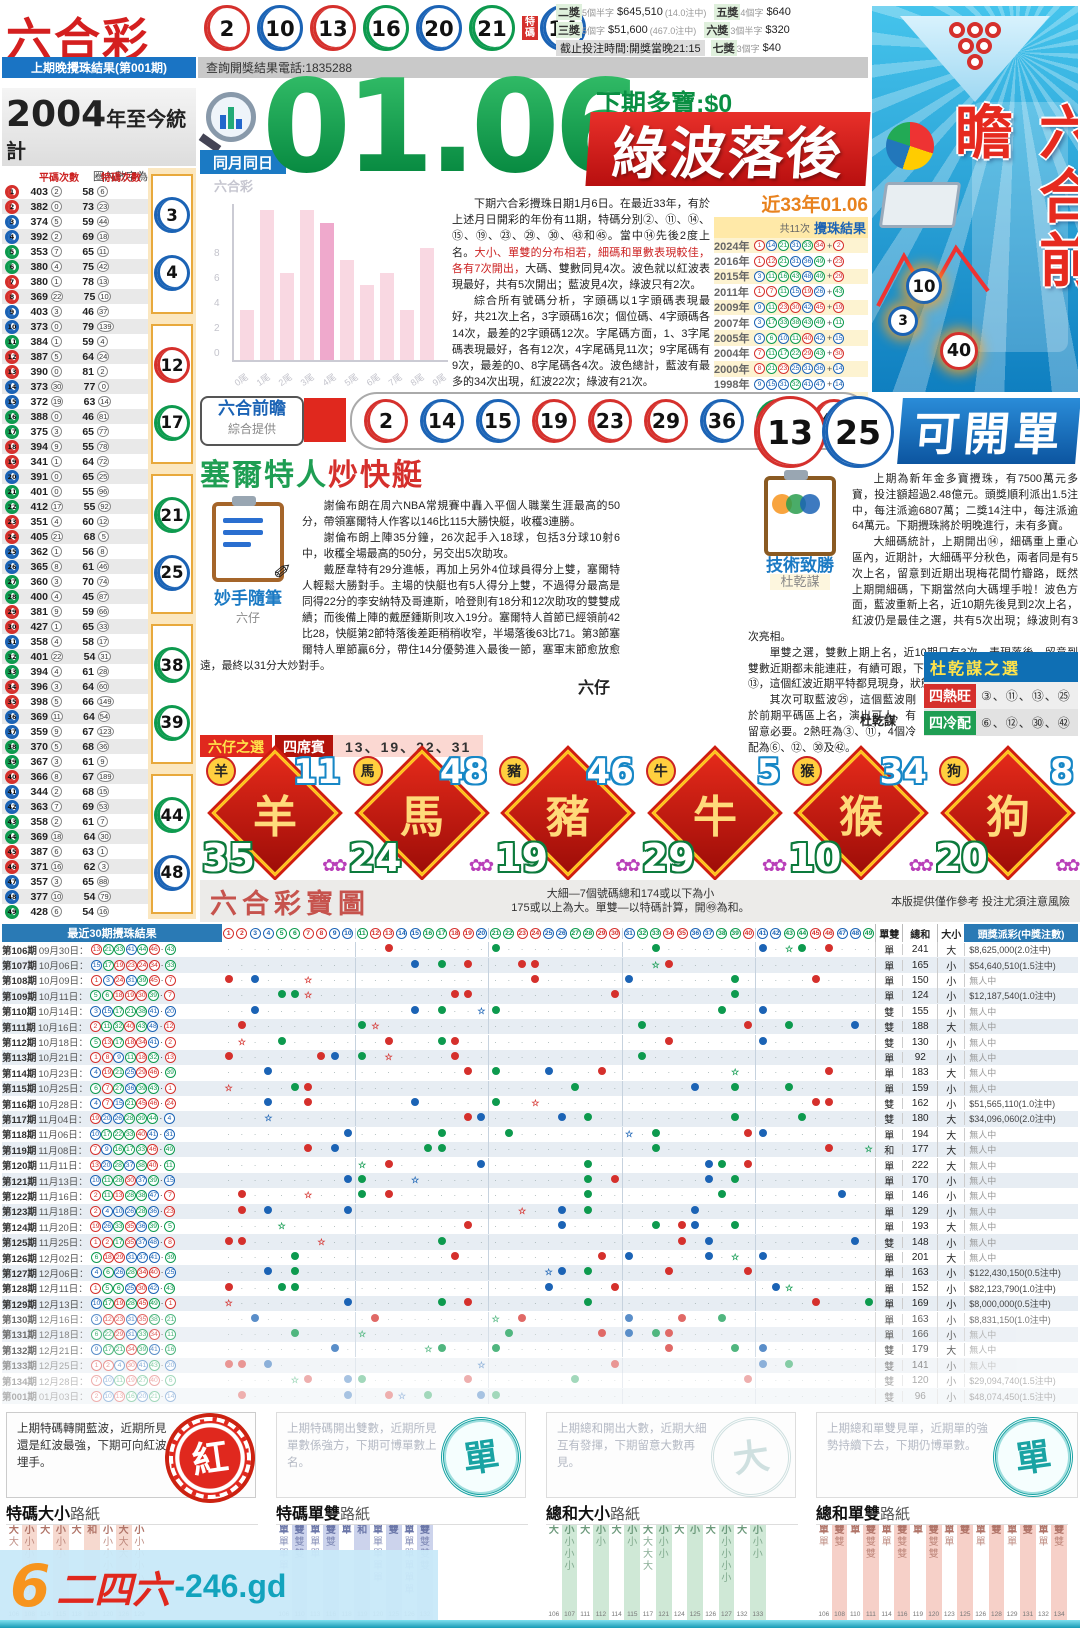  I want to click on zone-best-box: 38 39, so click(172, 694).